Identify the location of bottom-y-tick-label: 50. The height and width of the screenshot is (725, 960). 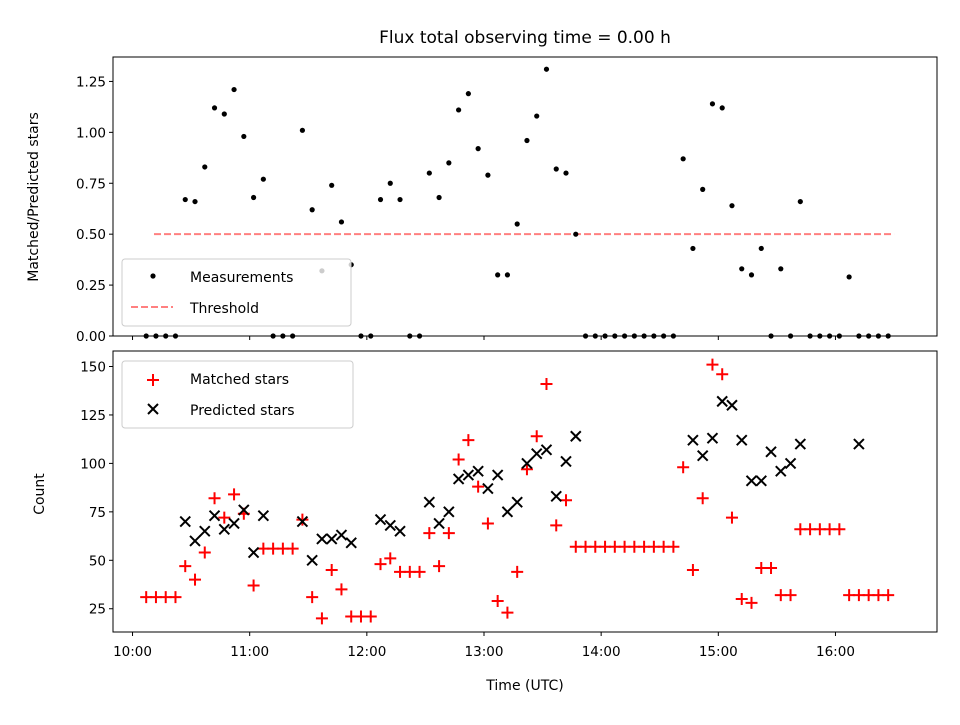
(97, 561).